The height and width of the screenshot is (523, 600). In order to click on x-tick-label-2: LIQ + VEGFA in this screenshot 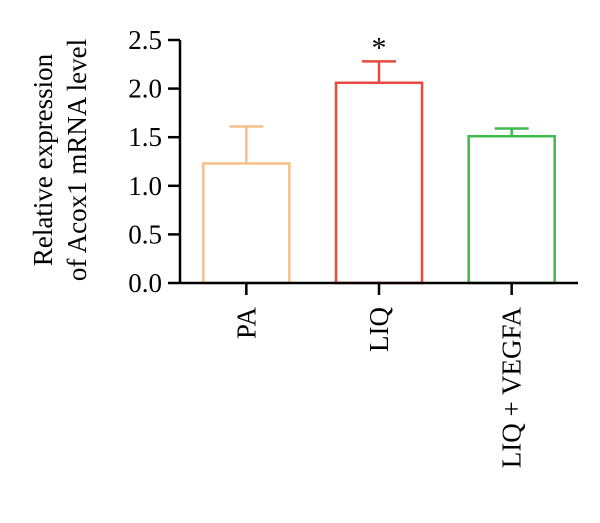, I will do `click(512, 388)`.